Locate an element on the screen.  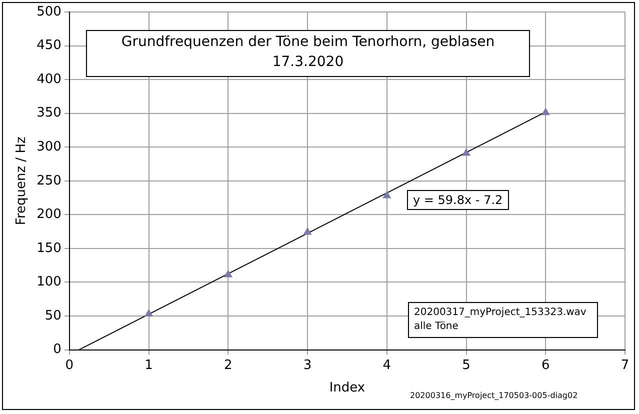
x-tick-label: 5 is located at coordinates (466, 365).